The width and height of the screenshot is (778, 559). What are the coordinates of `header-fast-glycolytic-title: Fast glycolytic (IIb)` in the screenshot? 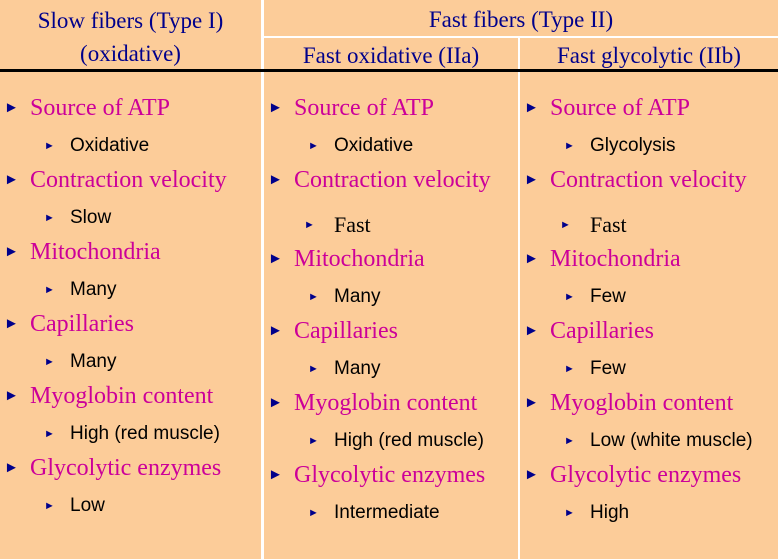 It's located at (649, 55).